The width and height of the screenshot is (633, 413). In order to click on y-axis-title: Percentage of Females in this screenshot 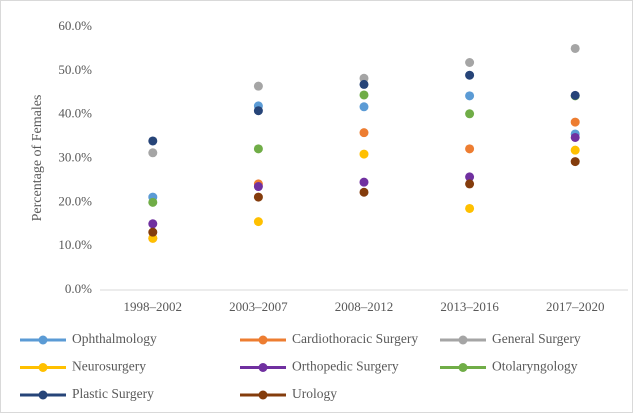, I will do `click(37, 158)`.